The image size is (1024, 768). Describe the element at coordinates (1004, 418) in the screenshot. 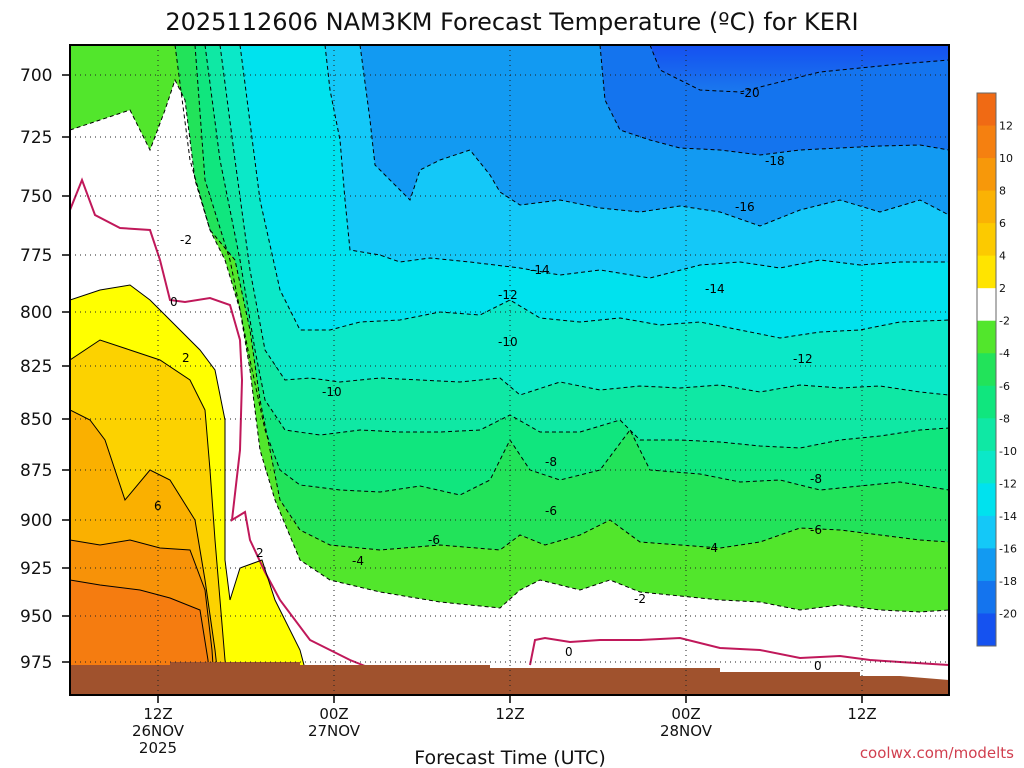

I see `colorbar-tick-label: -8` at that location.